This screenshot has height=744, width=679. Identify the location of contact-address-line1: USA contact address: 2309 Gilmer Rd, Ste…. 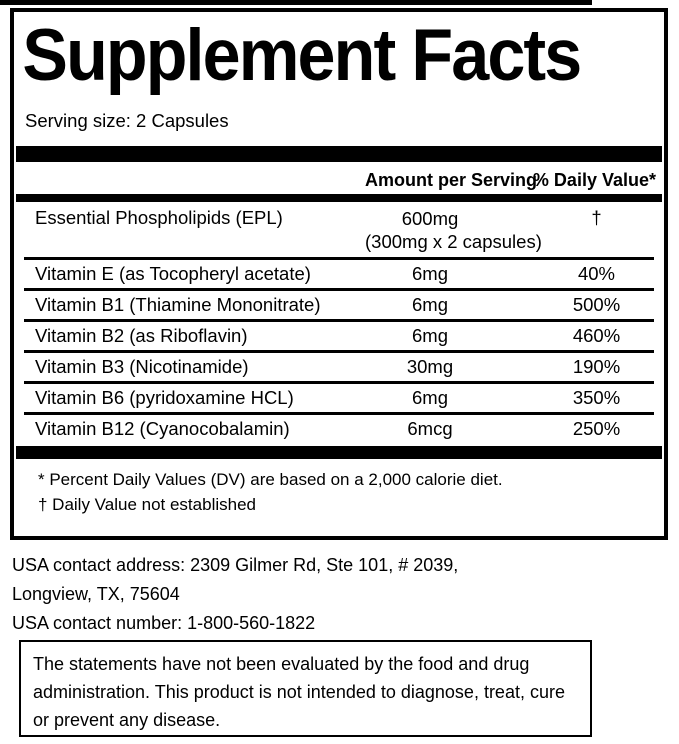
(235, 565).